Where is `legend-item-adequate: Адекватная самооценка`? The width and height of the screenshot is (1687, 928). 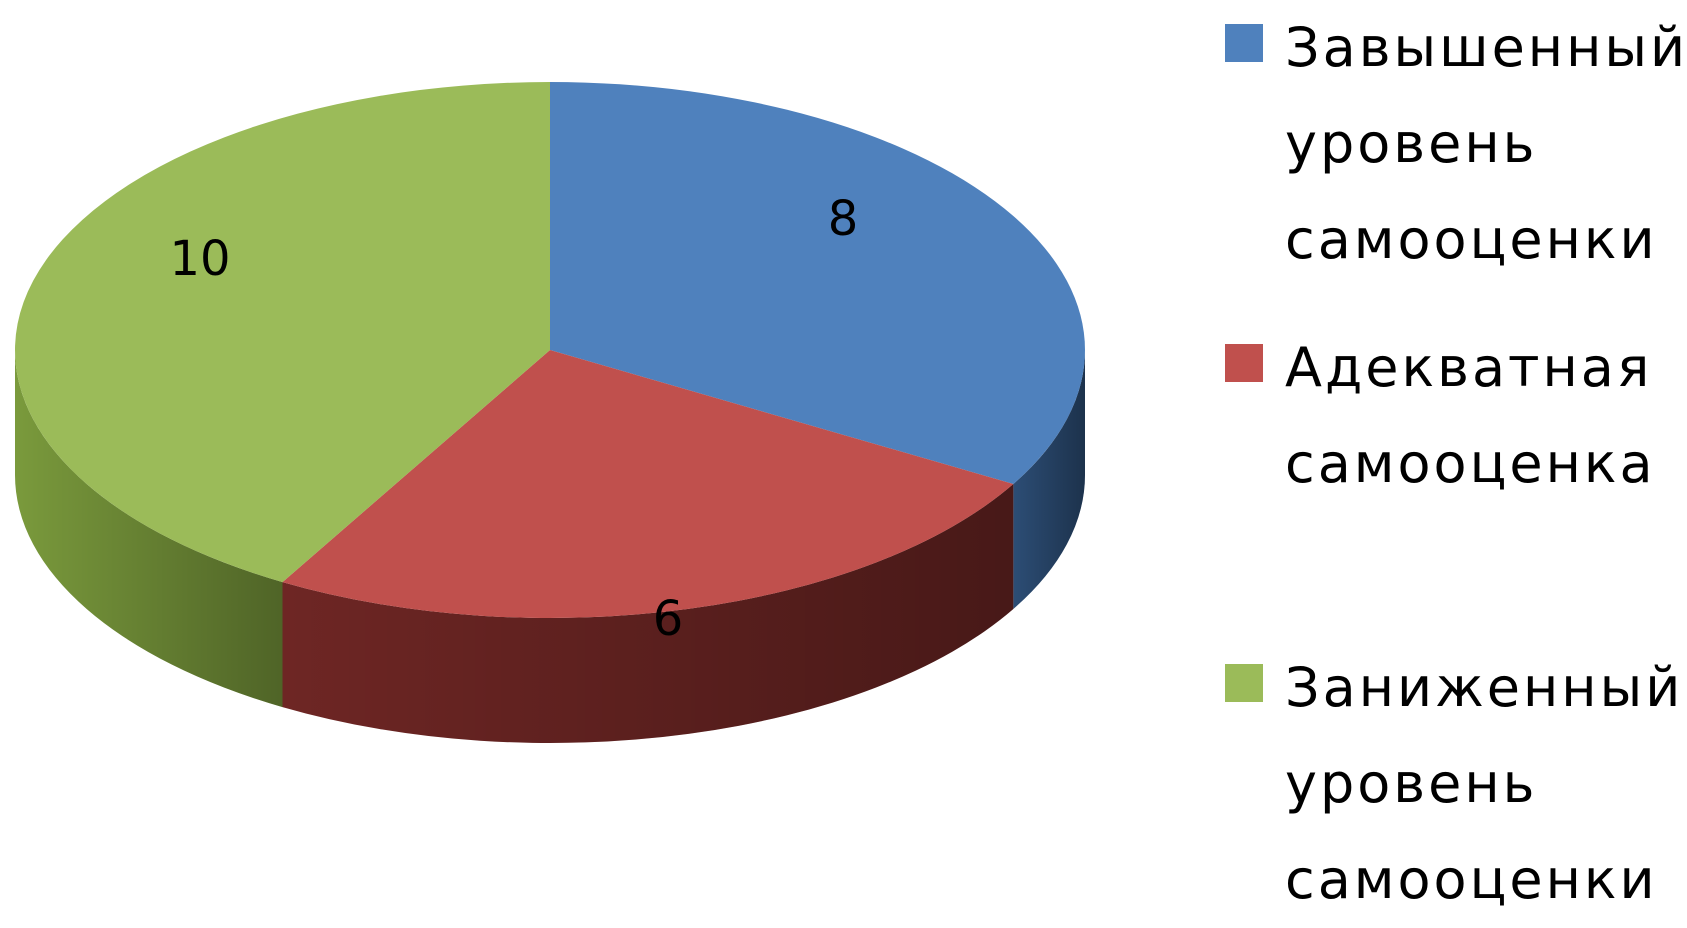 legend-item-adequate: Адекватная самооценка is located at coordinates (1445, 416).